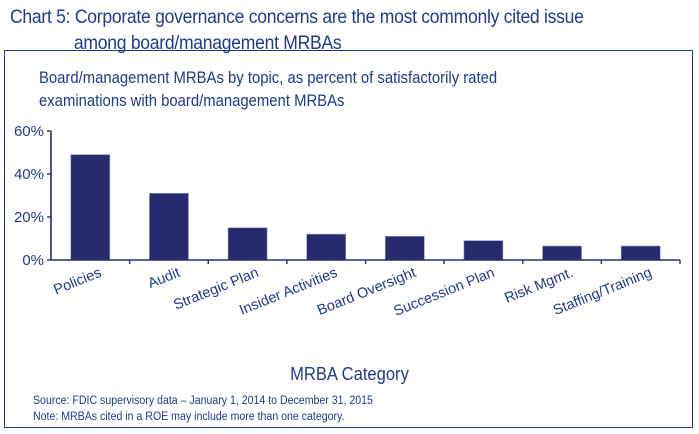 The image size is (699, 434). Describe the element at coordinates (247, 244) in the screenshot. I see `bar-strategic-plan` at that location.